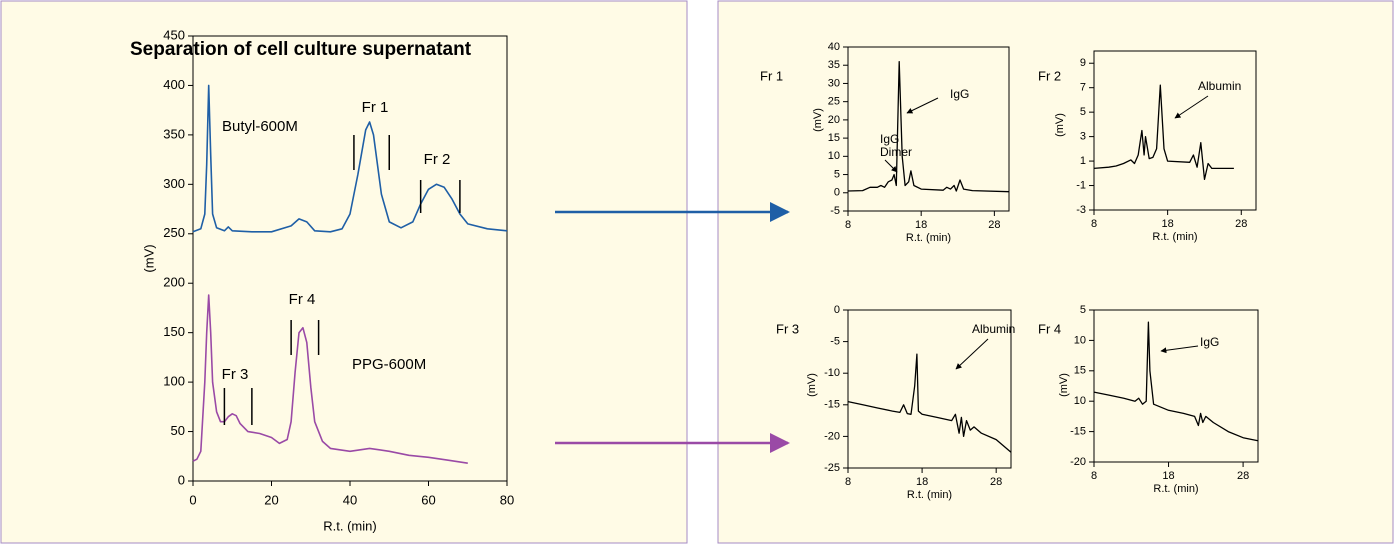 The image size is (1394, 544). What do you see at coordinates (507, 499) in the screenshot?
I see `x-tick-label: 80` at bounding box center [507, 499].